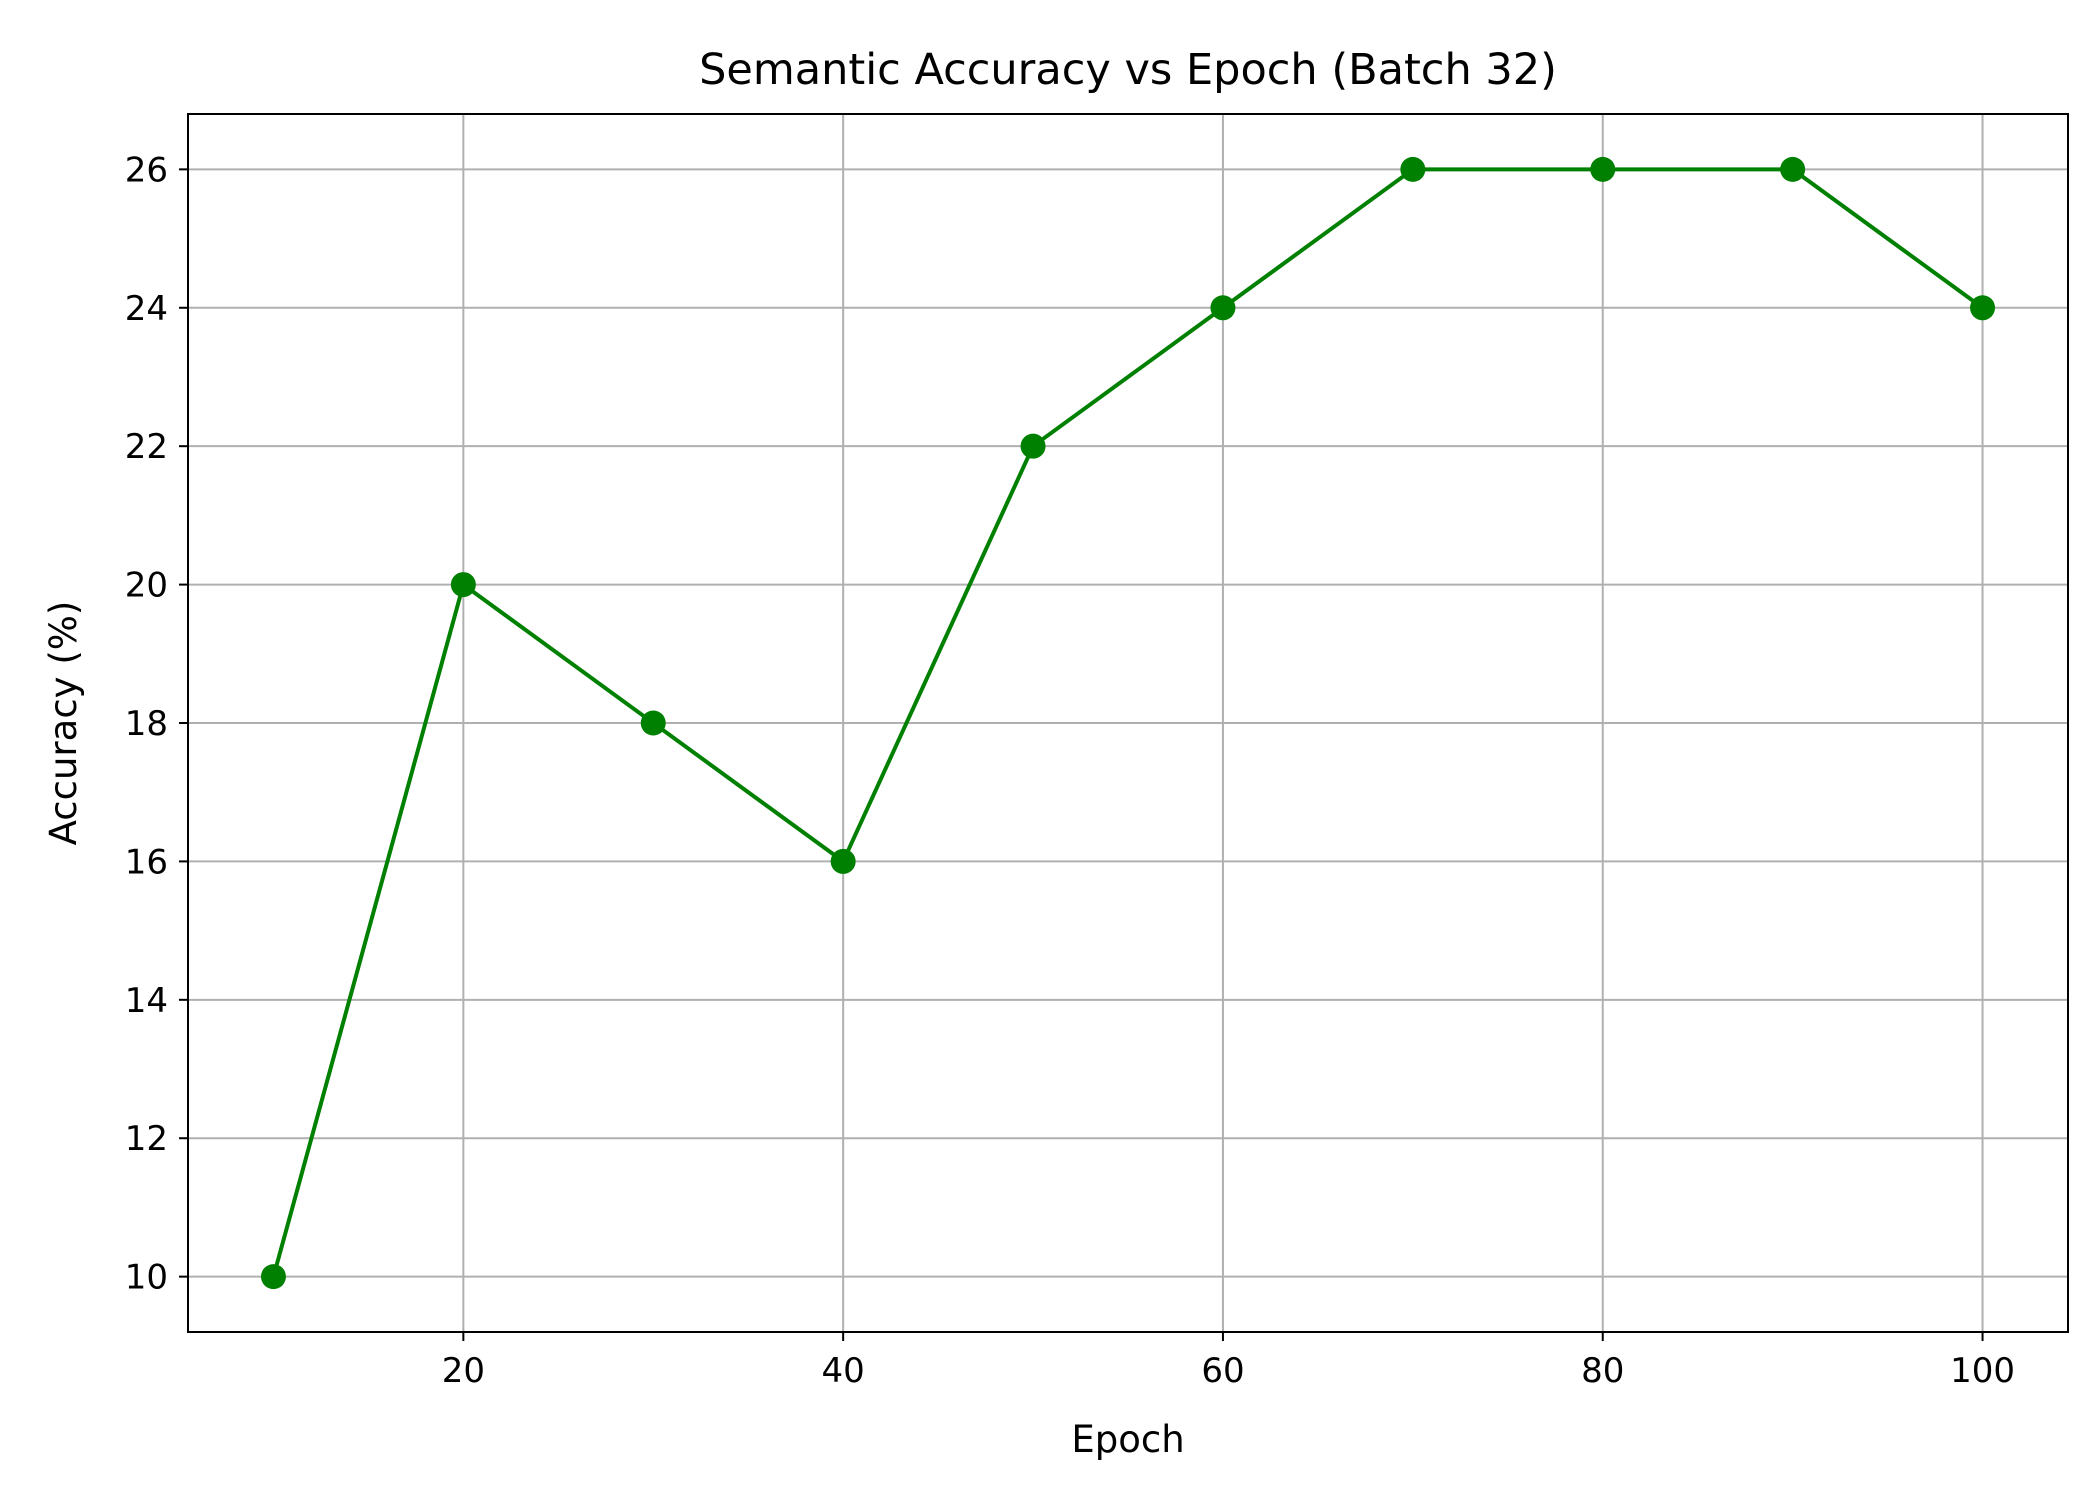  What do you see at coordinates (146, 1001) in the screenshot?
I see `y-tick-label: 14` at bounding box center [146, 1001].